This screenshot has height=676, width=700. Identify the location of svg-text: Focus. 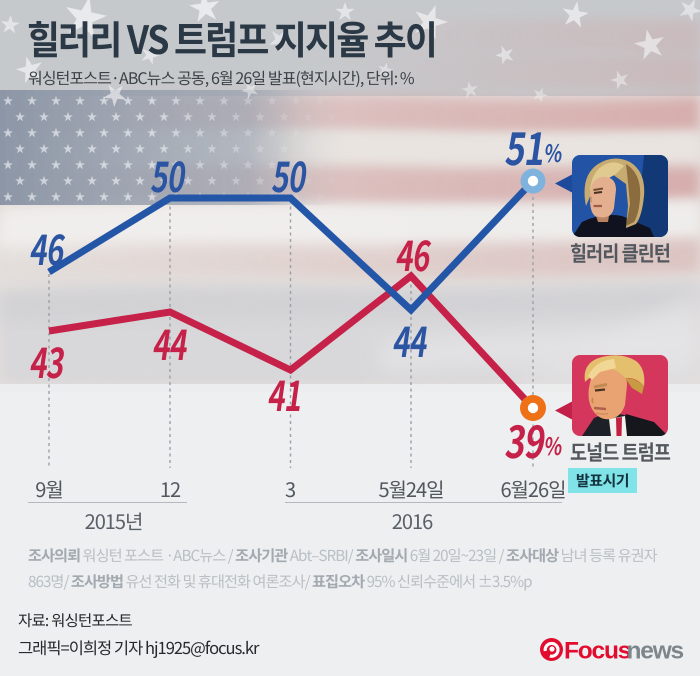
(597, 651).